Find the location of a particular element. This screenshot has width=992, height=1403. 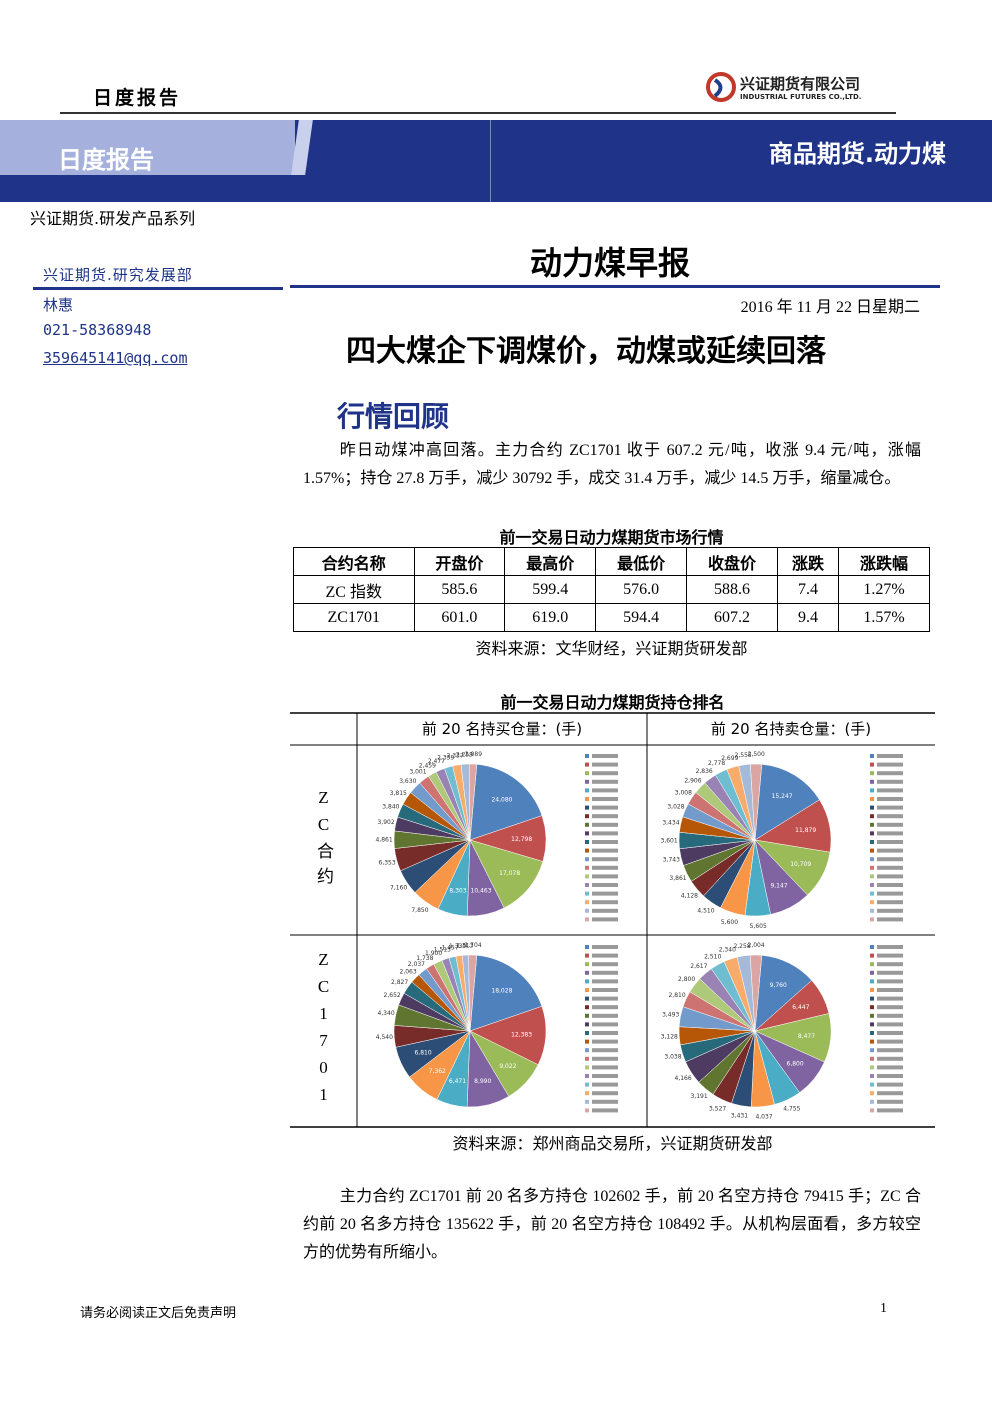

slice-label: 4,128 is located at coordinates (689, 895).